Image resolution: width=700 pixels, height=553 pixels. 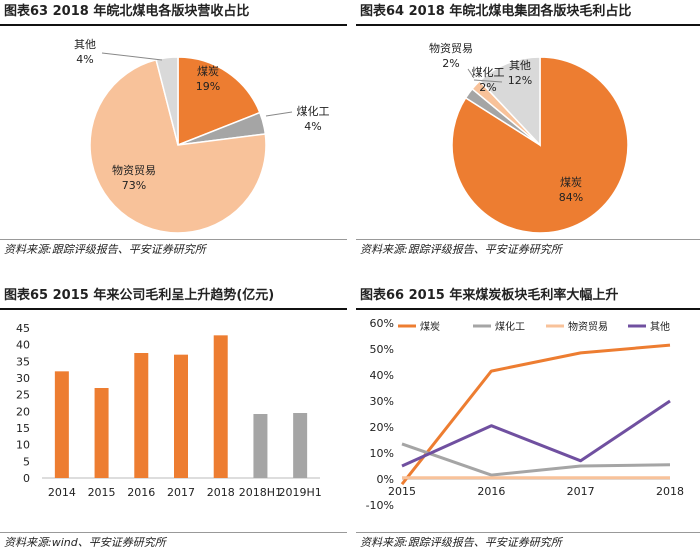 What do you see at coordinates (23, 428) in the screenshot?
I see `y-tick-label: 15` at bounding box center [23, 428].